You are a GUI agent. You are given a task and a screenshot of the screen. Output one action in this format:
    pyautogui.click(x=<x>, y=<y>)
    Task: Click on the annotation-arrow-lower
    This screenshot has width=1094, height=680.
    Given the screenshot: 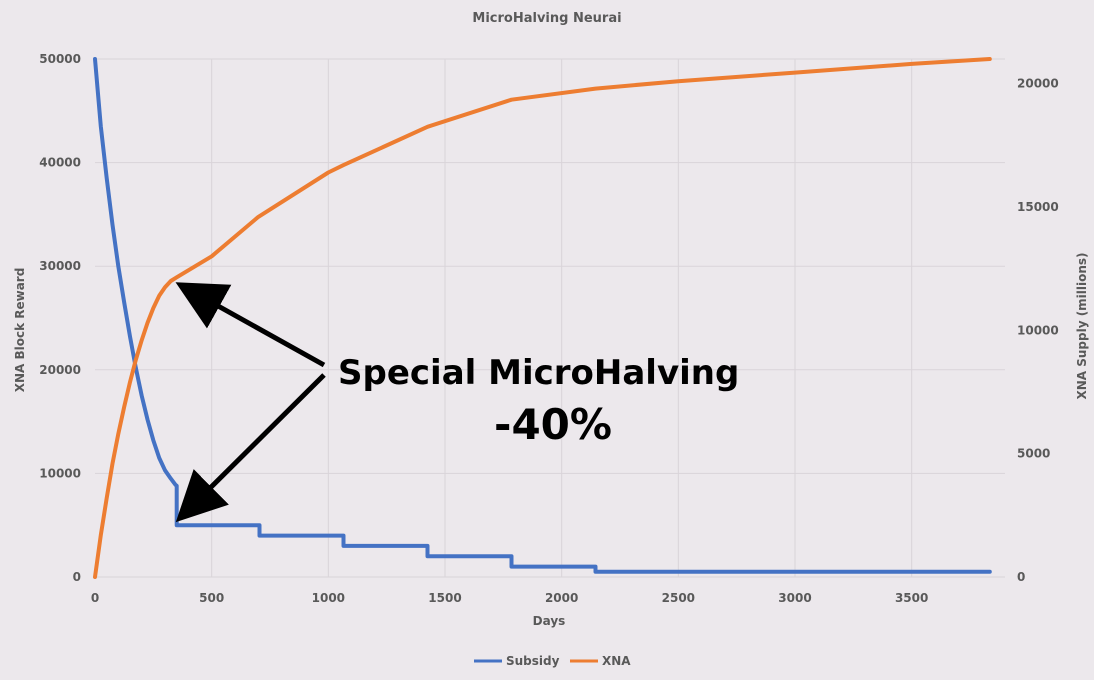 What is the action you would take?
    pyautogui.click(x=250, y=448)
    